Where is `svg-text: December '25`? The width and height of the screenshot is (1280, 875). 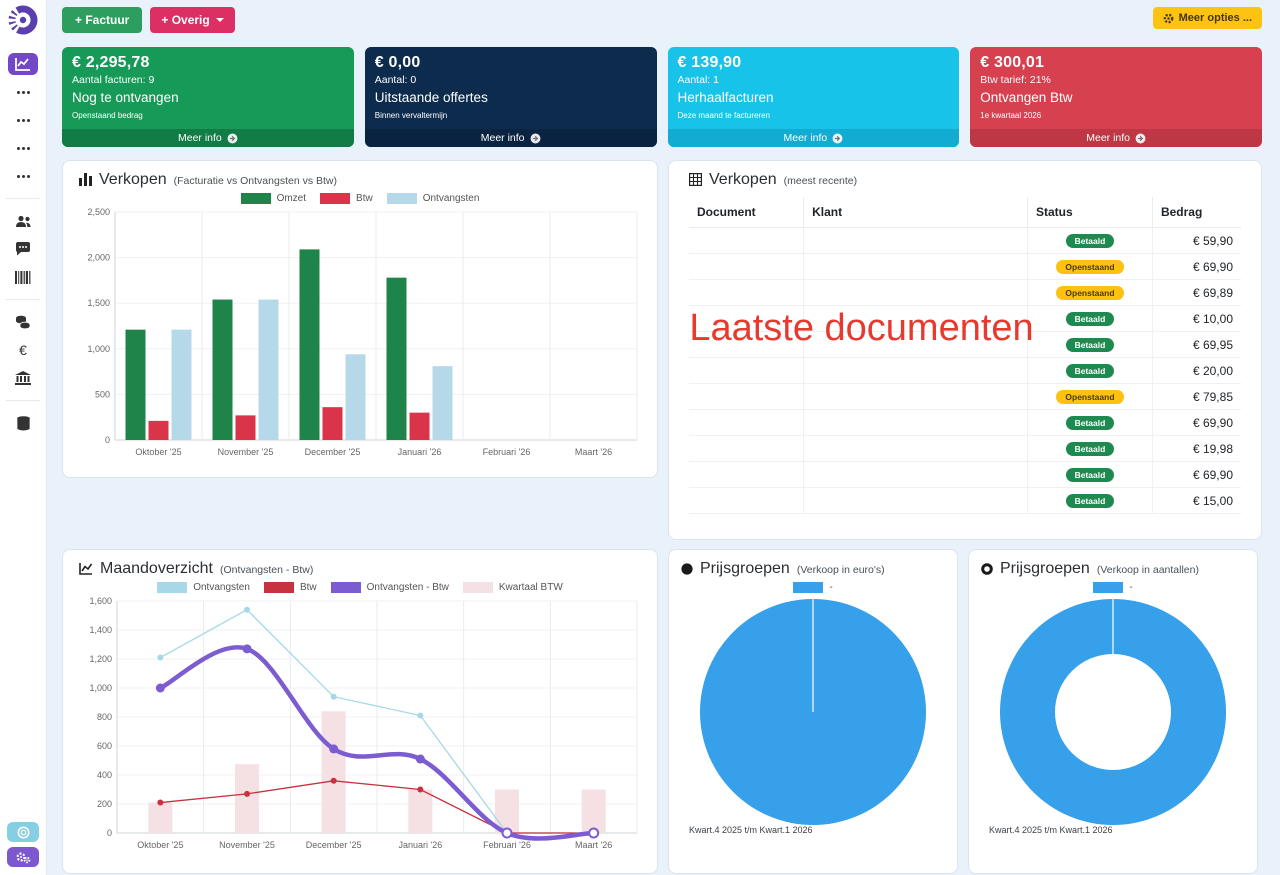
svg-text: December '25 is located at coordinates (333, 452).